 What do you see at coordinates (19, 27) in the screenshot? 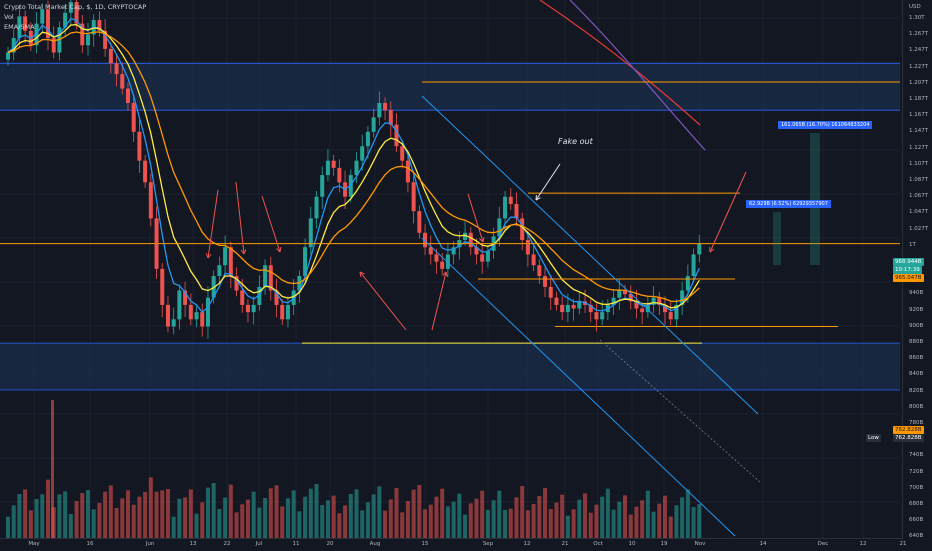
I see `indicator-label: EMA/SMA` at bounding box center [19, 27].